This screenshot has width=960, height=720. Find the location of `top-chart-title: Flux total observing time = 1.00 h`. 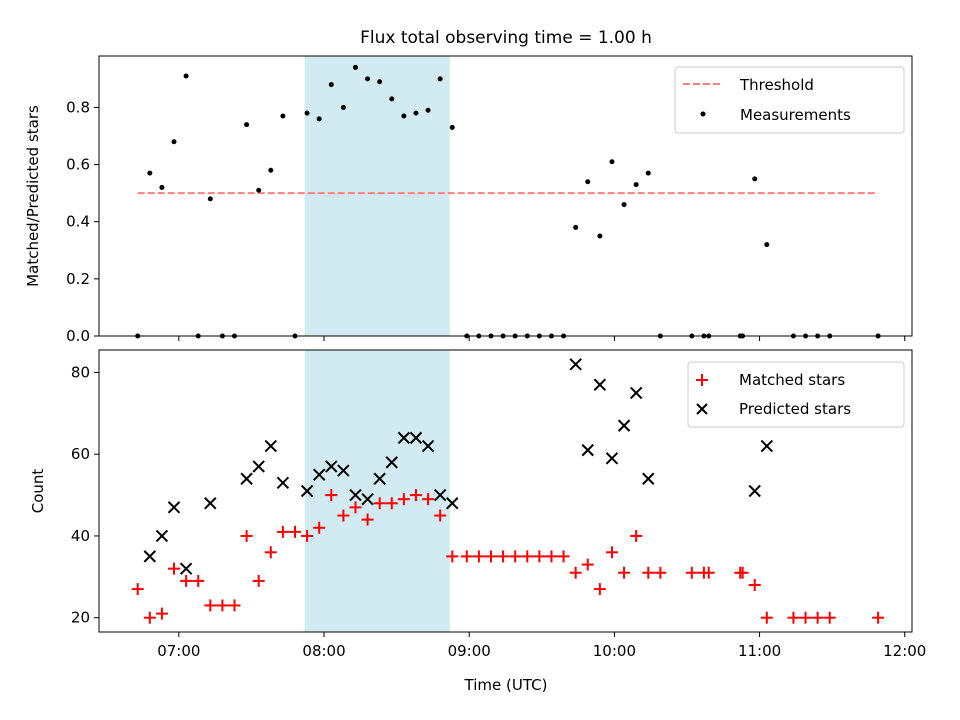

top-chart-title: Flux total observing time = 1.00 h is located at coordinates (506, 38).